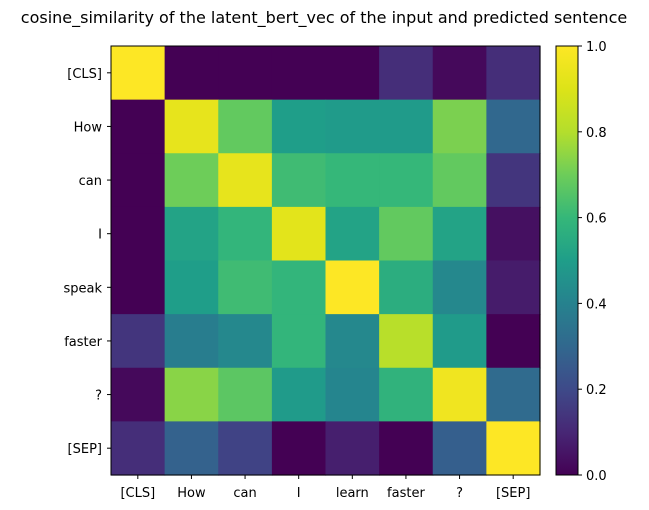  Describe the element at coordinates (352, 493) in the screenshot. I see `x-tick-label: learn` at that location.